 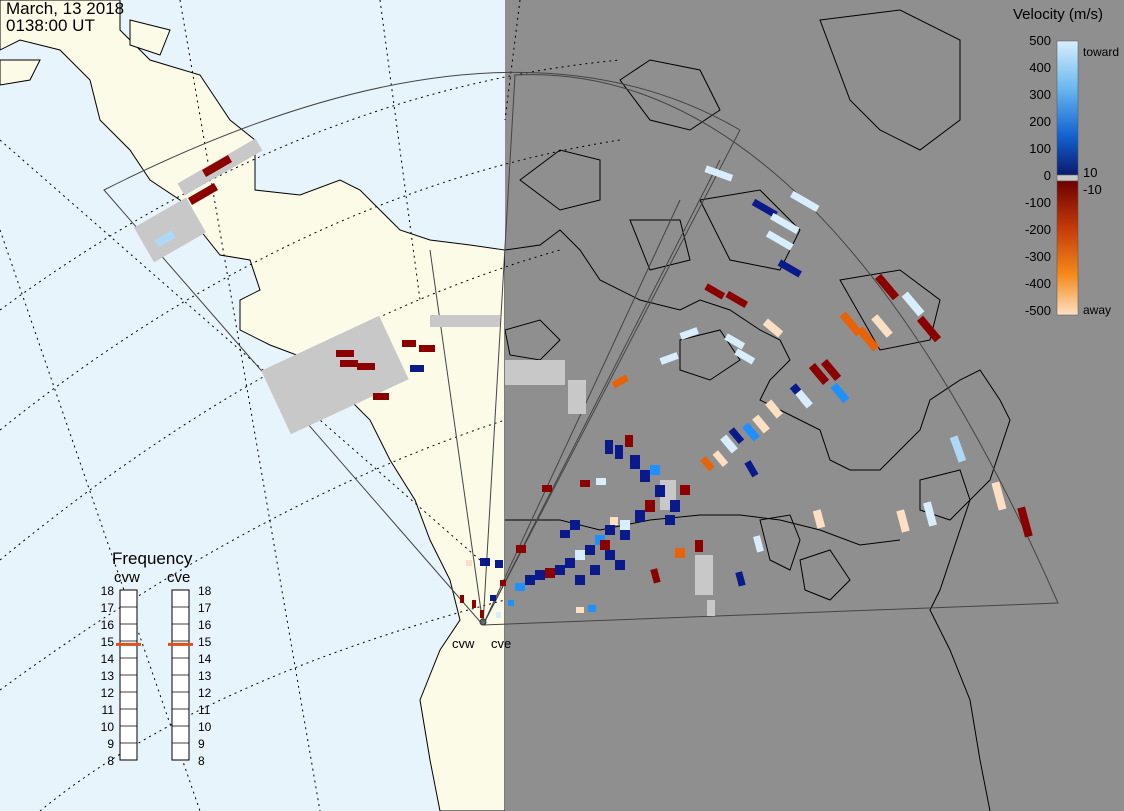 What do you see at coordinates (107, 710) in the screenshot?
I see `frequency-scale-left-11: 11` at bounding box center [107, 710].